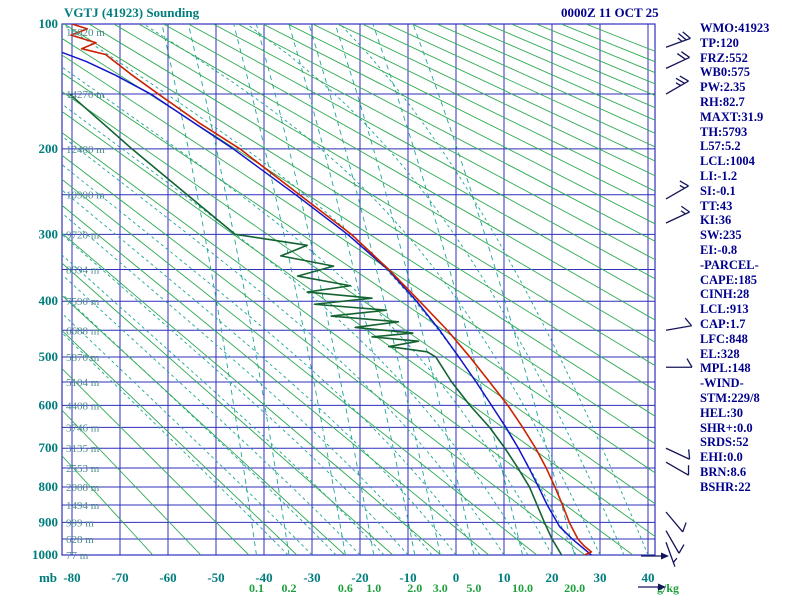 Image resolution: width=800 pixels, height=600 pixels. I want to click on stats-line: WMO:41923, so click(735, 28).